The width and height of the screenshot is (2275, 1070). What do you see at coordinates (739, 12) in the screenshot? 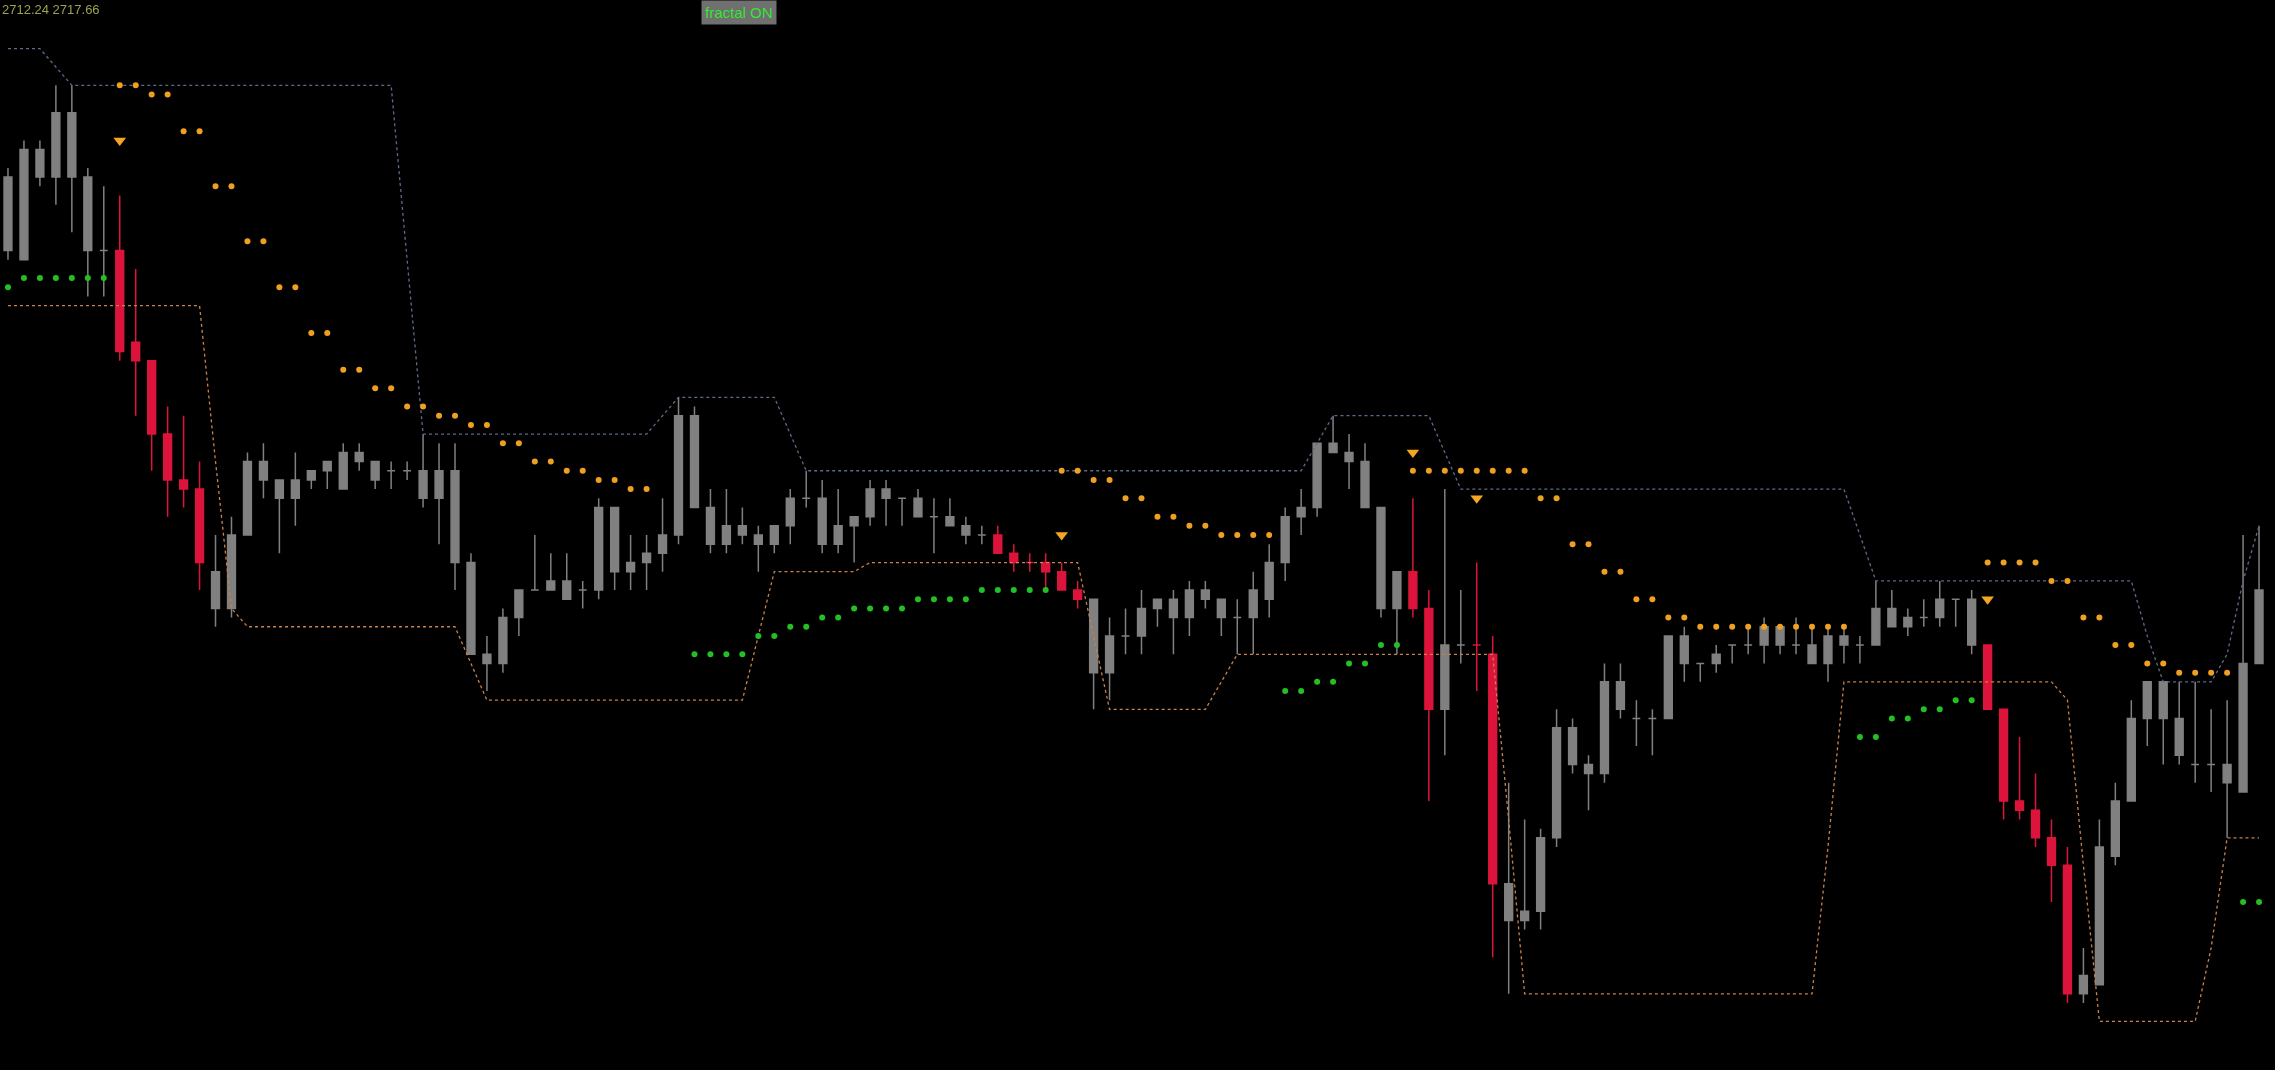
I see `text: fractal ON` at bounding box center [739, 12].